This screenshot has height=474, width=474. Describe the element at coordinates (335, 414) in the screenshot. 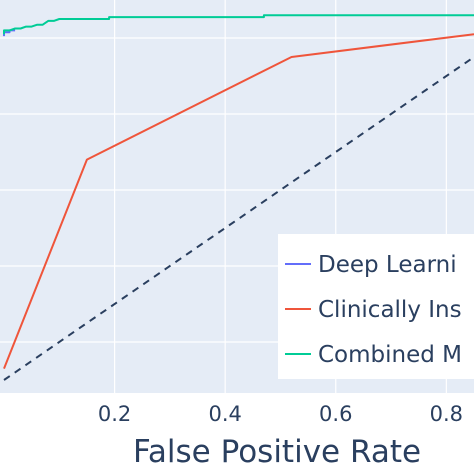

I see `x-tick-label-2: 0.6` at that location.